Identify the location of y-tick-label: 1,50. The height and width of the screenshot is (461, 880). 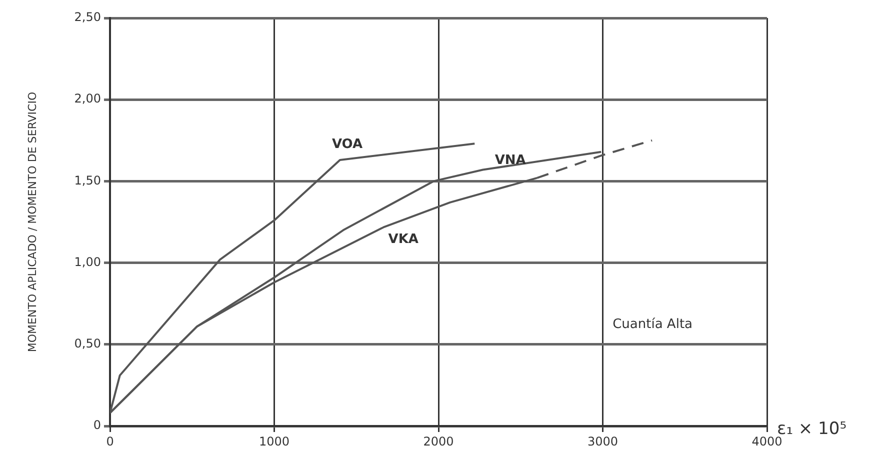
(87, 180).